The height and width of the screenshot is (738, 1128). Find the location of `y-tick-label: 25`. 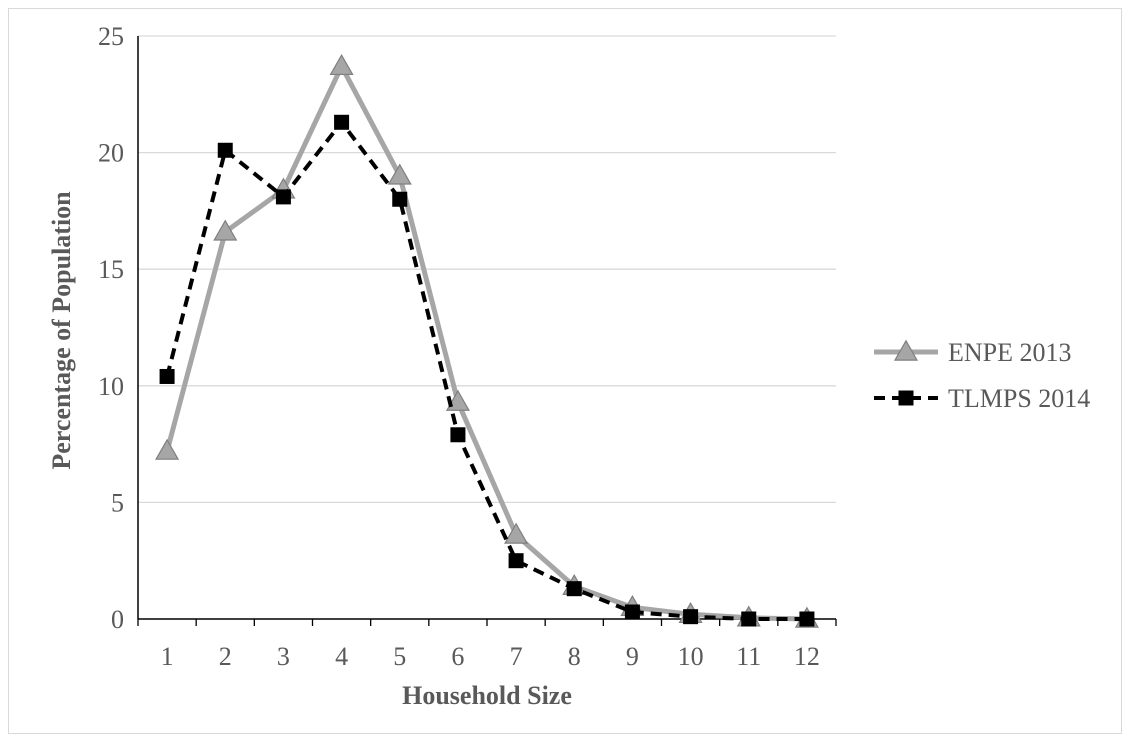

y-tick-label: 25 is located at coordinates (111, 36).